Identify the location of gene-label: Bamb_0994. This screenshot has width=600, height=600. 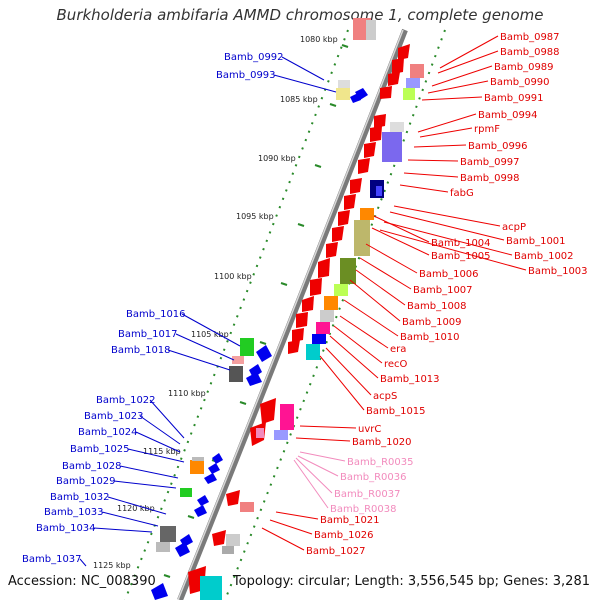
(508, 115).